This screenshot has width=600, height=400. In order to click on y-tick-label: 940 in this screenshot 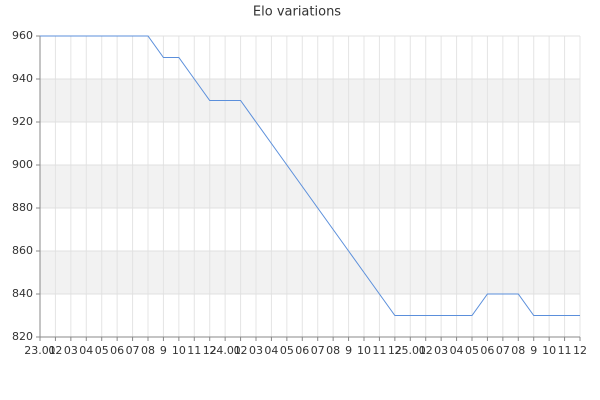, I will do `click(22, 78)`.